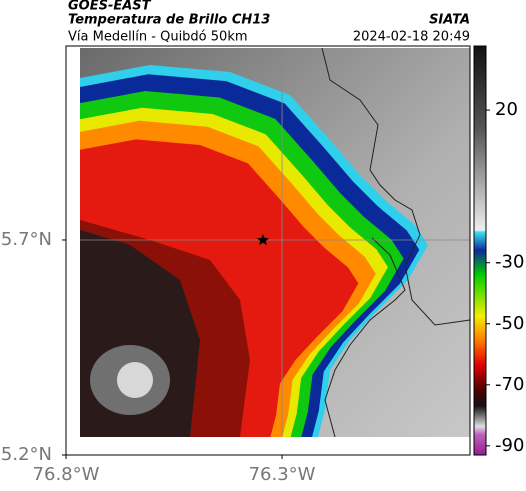  I want to click on station-marker, so click(263, 239).